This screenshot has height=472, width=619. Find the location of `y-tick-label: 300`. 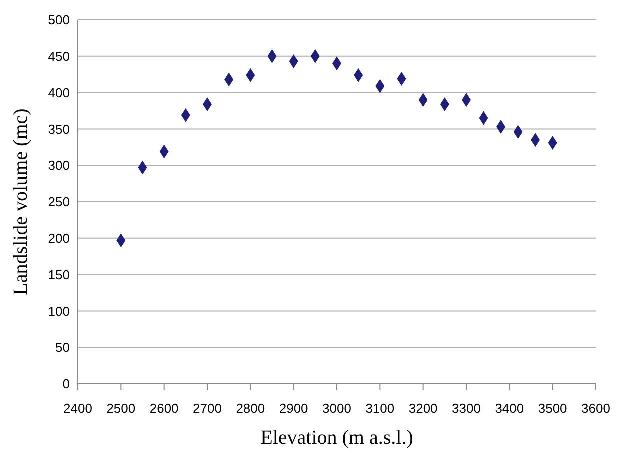

y-tick-label: 300 is located at coordinates (59, 166).